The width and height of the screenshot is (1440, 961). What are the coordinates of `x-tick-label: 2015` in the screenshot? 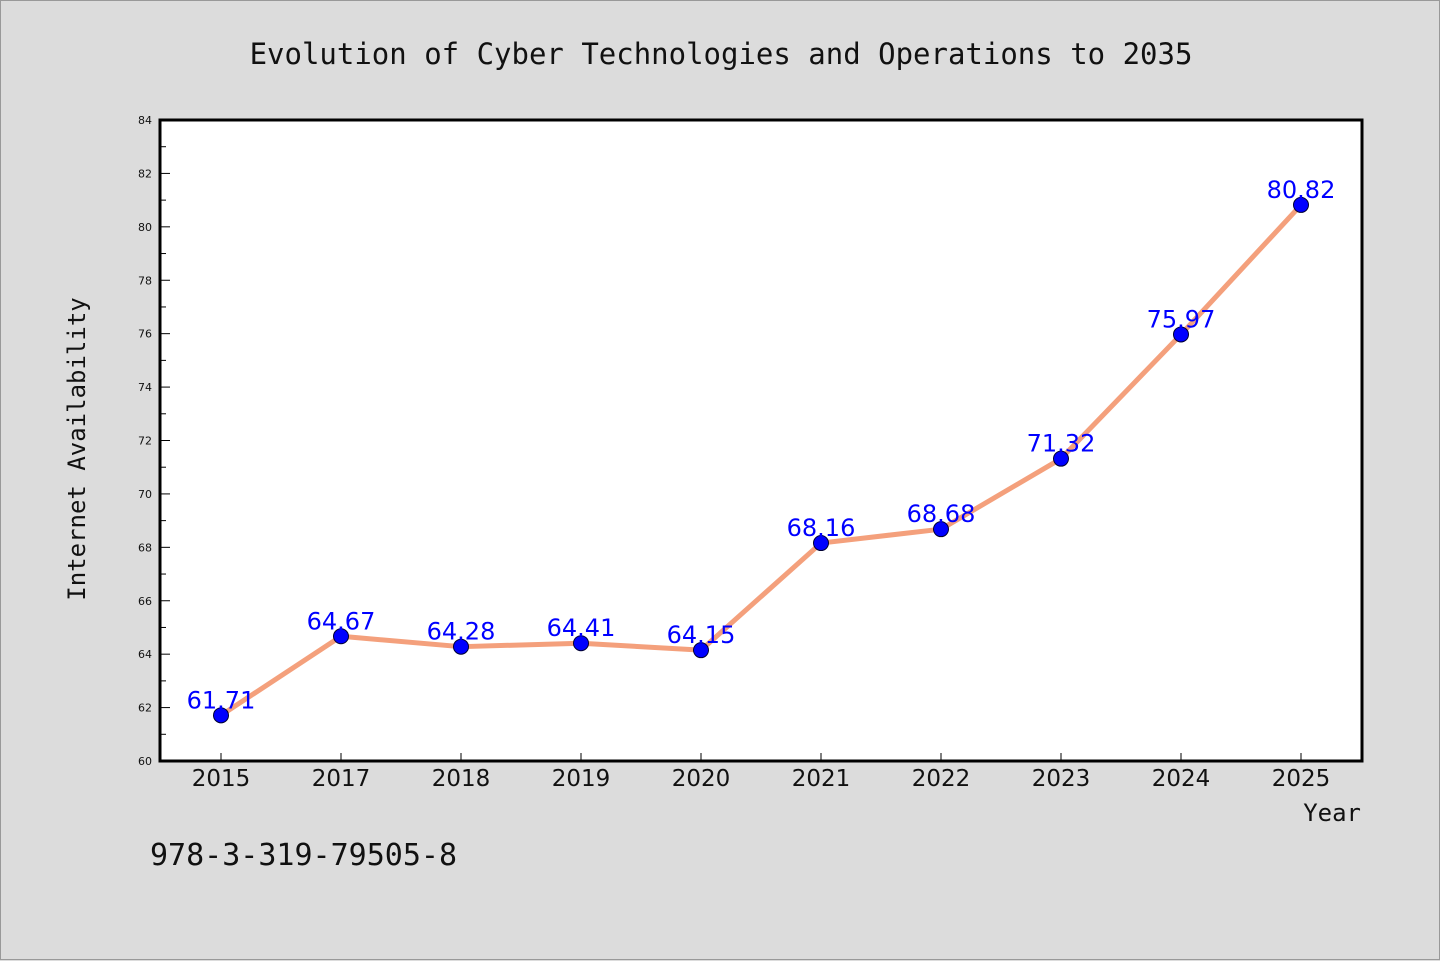 It's located at (221, 779).